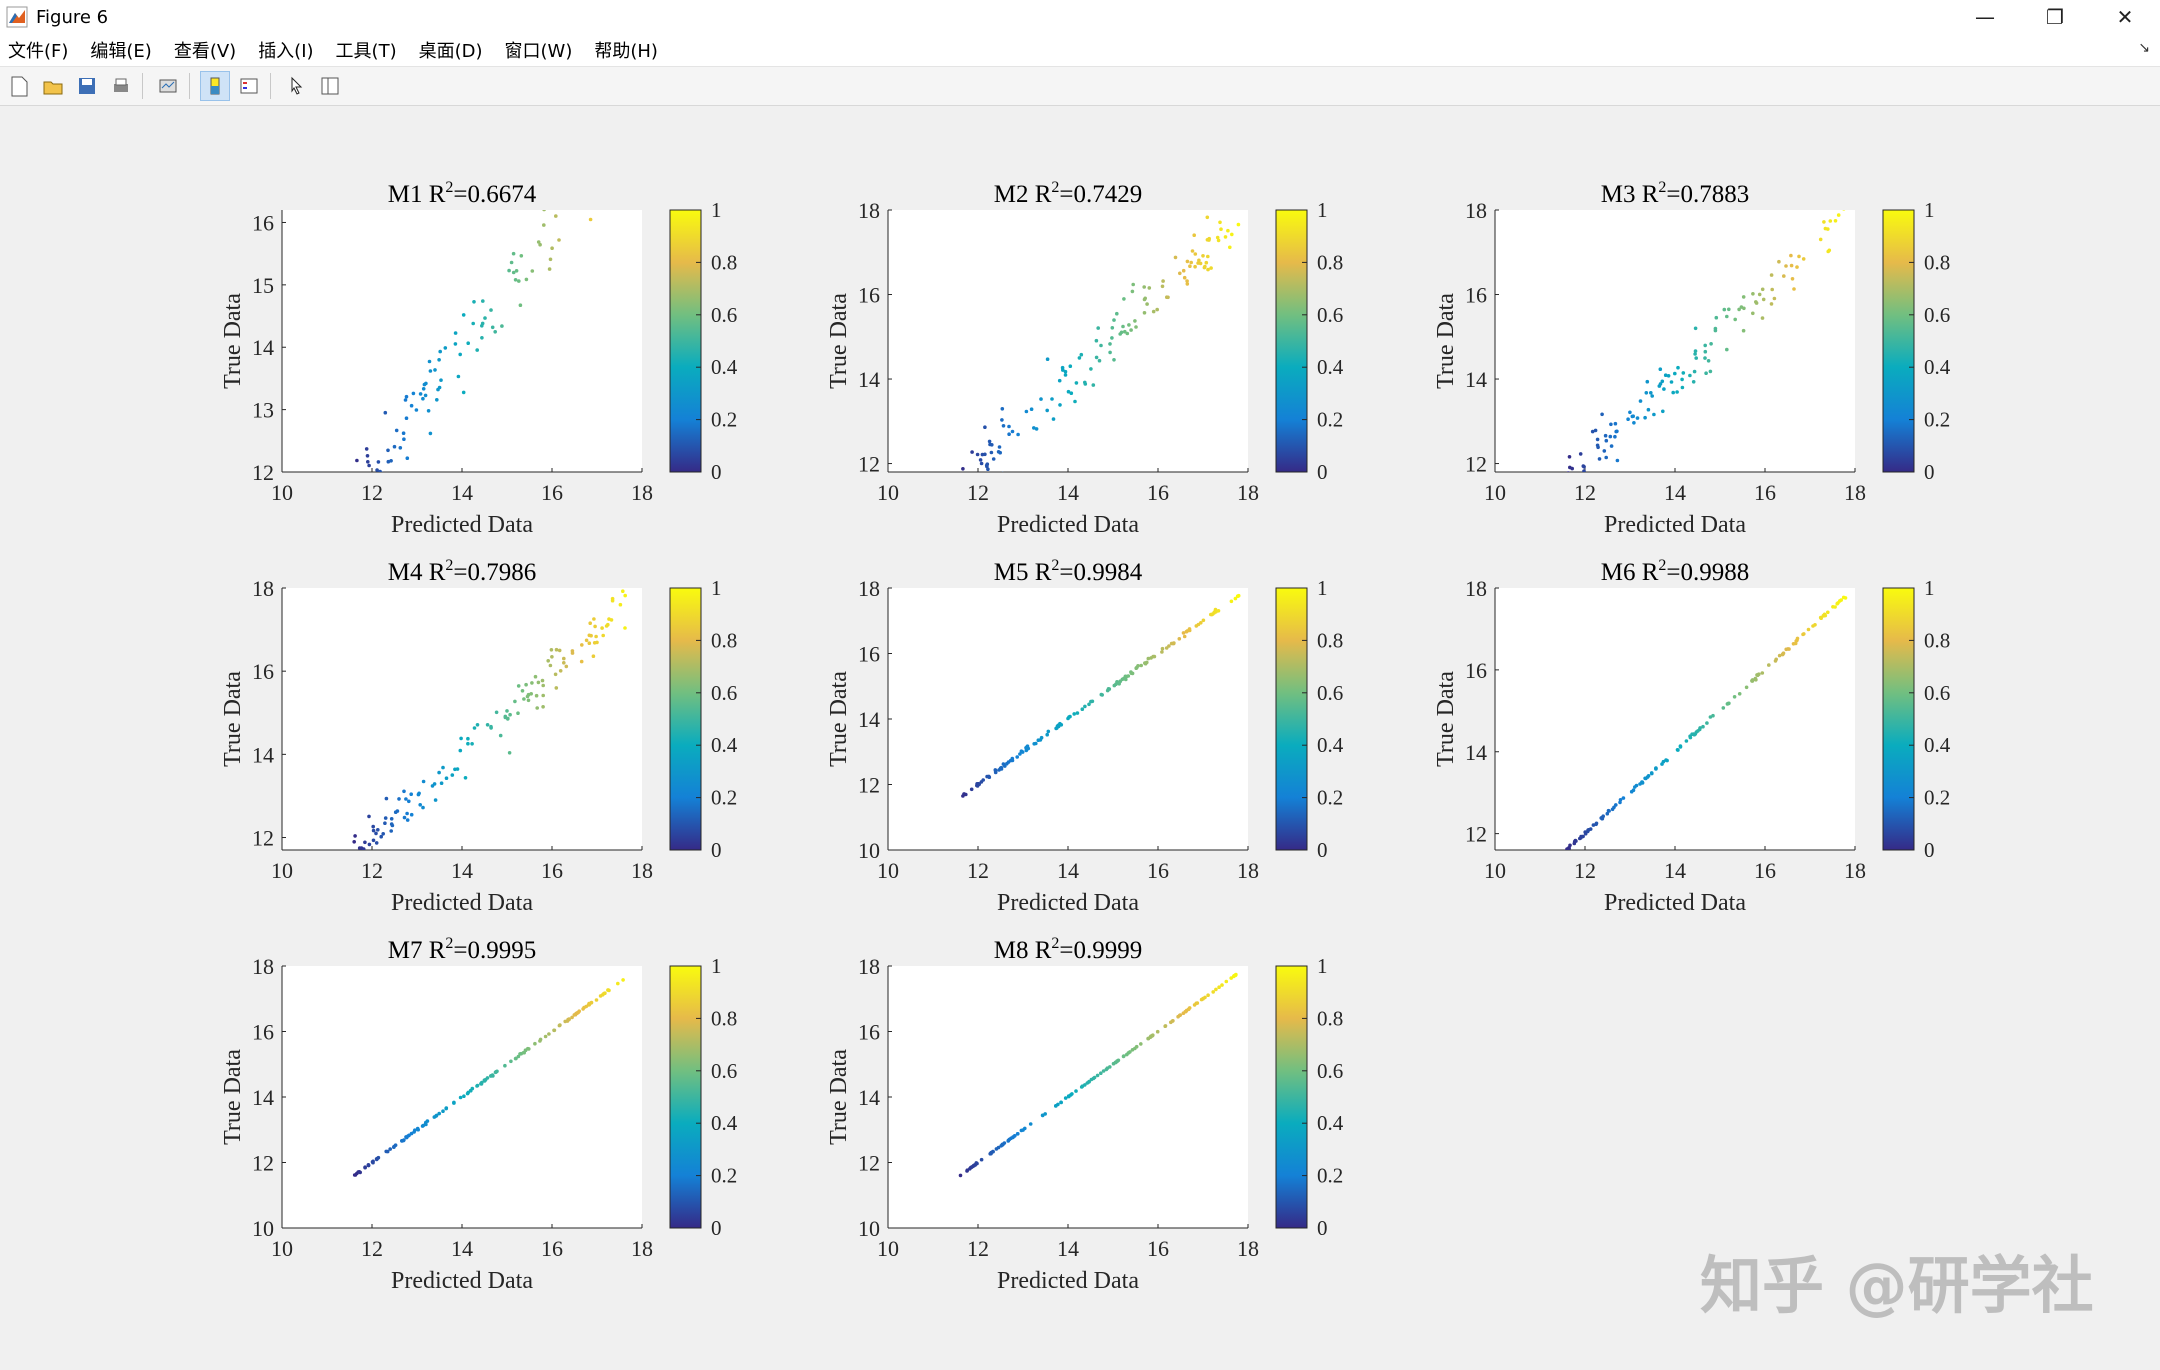 The image size is (2160, 1370). I want to click on print-button, so click(121, 86).